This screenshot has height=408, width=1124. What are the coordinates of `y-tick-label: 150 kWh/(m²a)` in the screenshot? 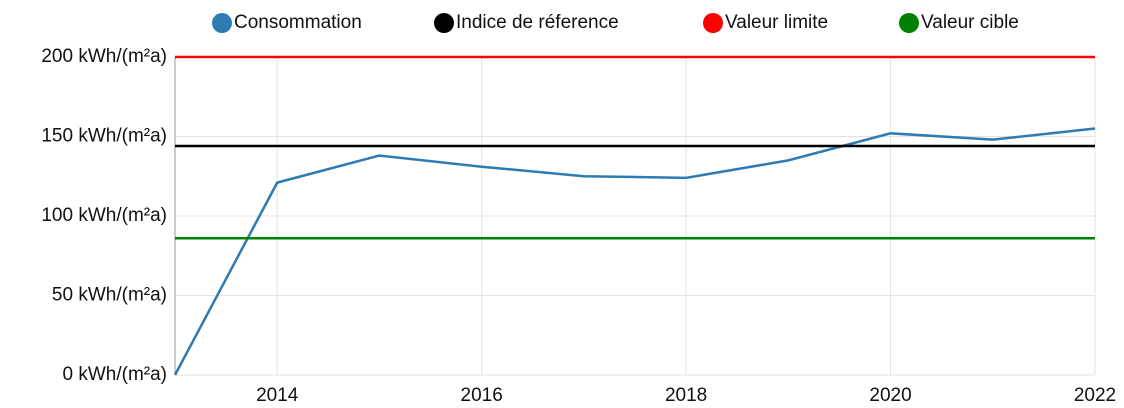 It's located at (104, 136).